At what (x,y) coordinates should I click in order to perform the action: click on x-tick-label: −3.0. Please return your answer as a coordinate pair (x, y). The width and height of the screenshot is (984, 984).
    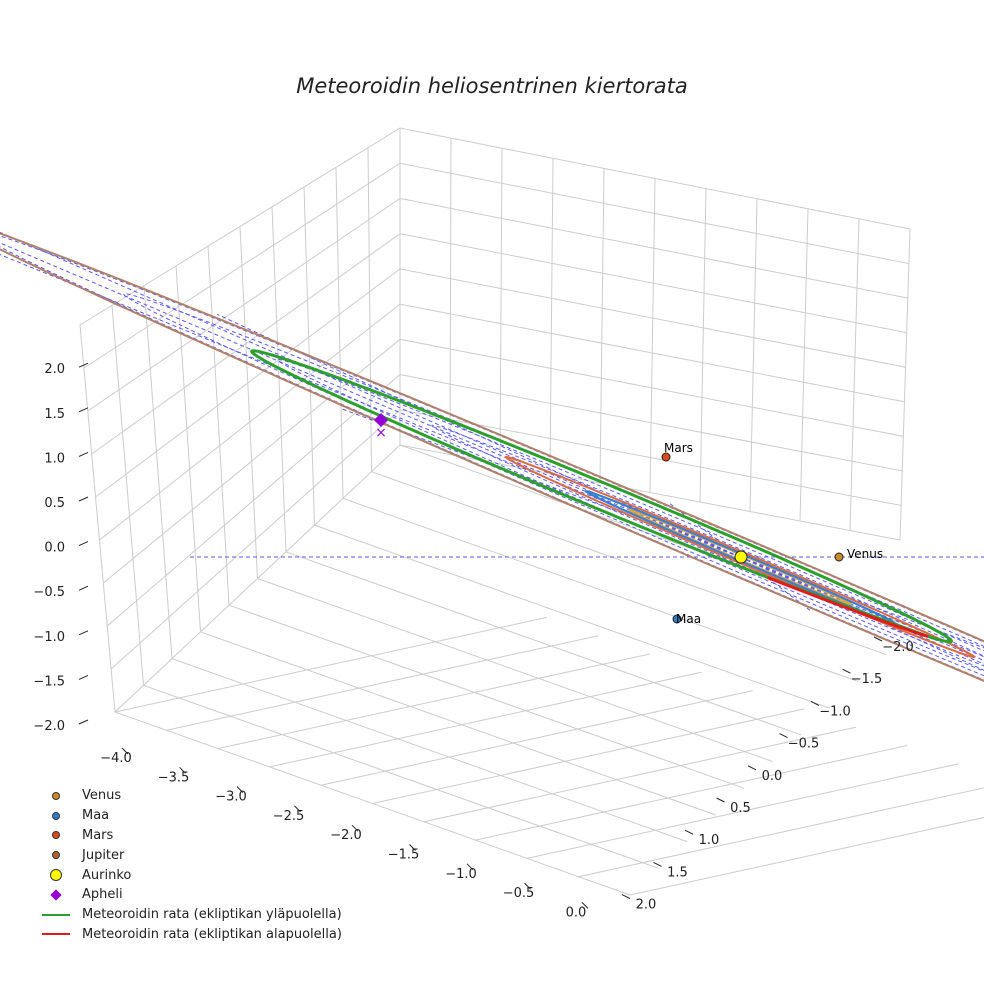
    Looking at the image, I should click on (231, 797).